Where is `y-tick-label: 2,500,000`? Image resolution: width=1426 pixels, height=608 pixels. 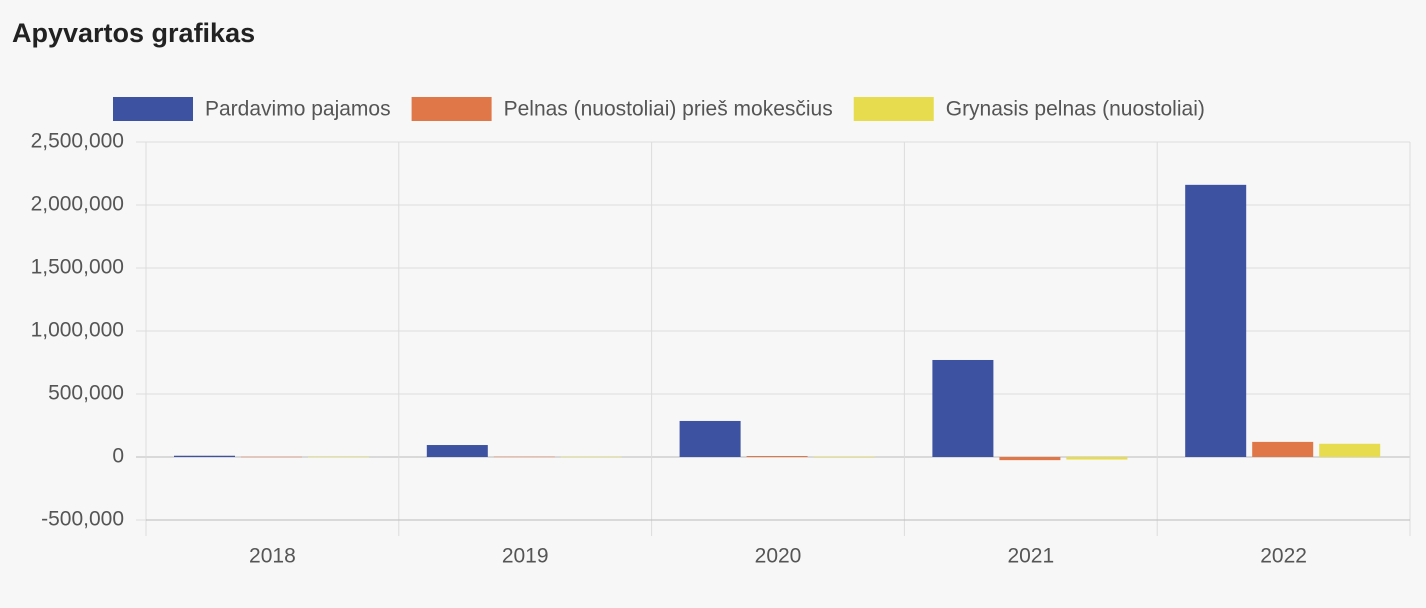 y-tick-label: 2,500,000 is located at coordinates (77, 141).